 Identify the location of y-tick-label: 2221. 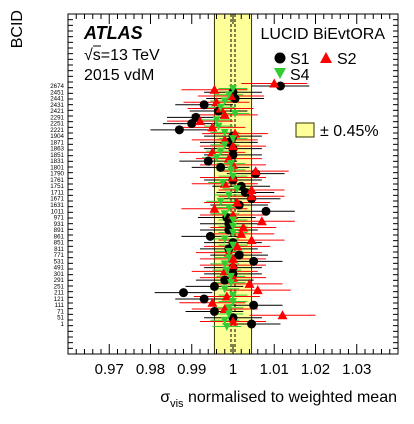
(57, 130).